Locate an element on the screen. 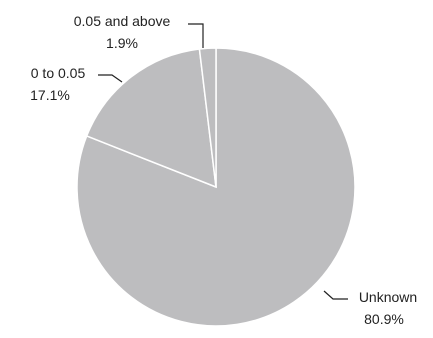 Image resolution: width=433 pixels, height=338 pixels. pie-slice-0-to-0.05 is located at coordinates (151, 118).